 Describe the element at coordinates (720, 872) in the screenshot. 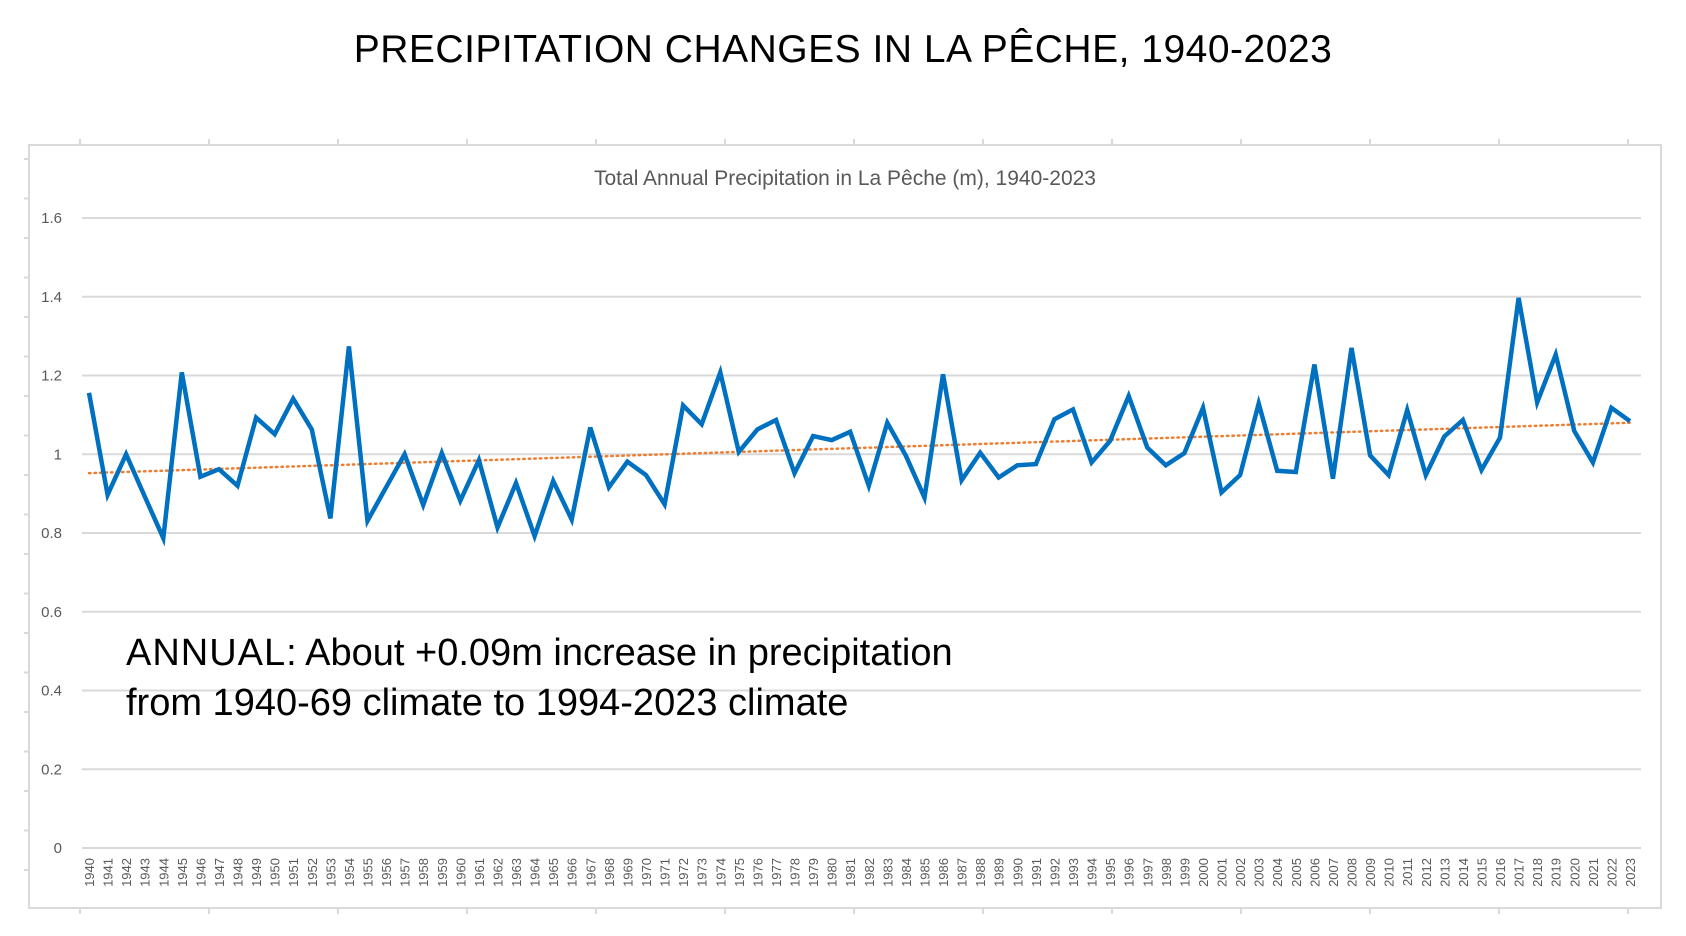

I see `x-tick-label: 1974` at that location.